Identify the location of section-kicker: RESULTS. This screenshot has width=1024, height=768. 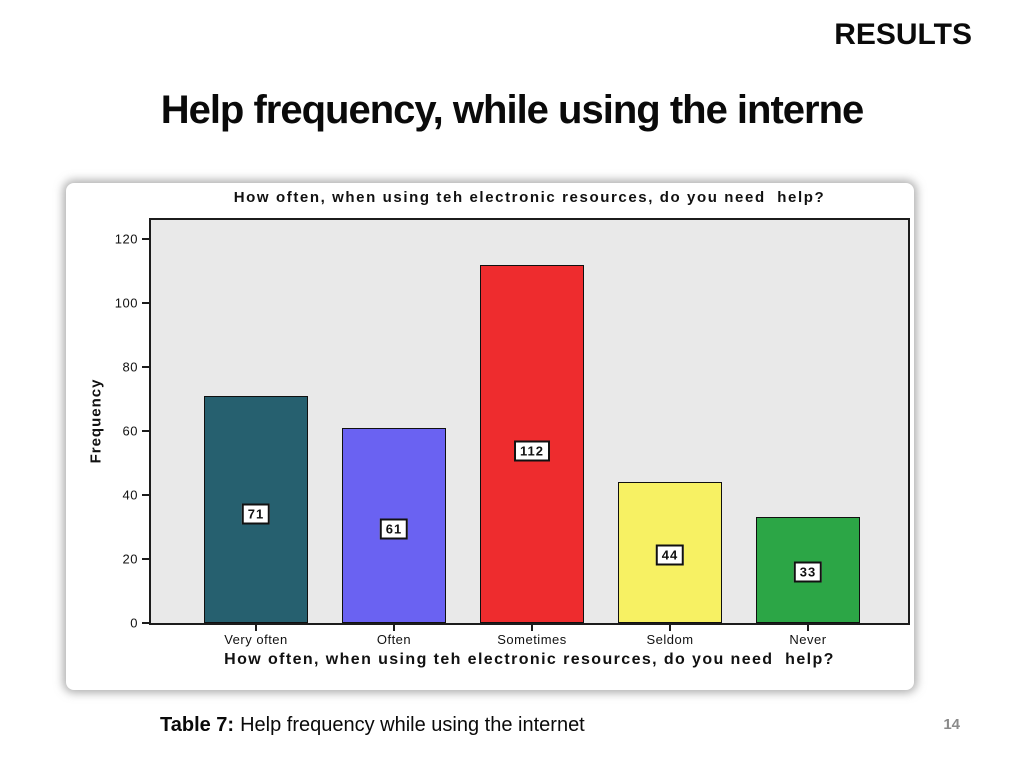
(903, 34).